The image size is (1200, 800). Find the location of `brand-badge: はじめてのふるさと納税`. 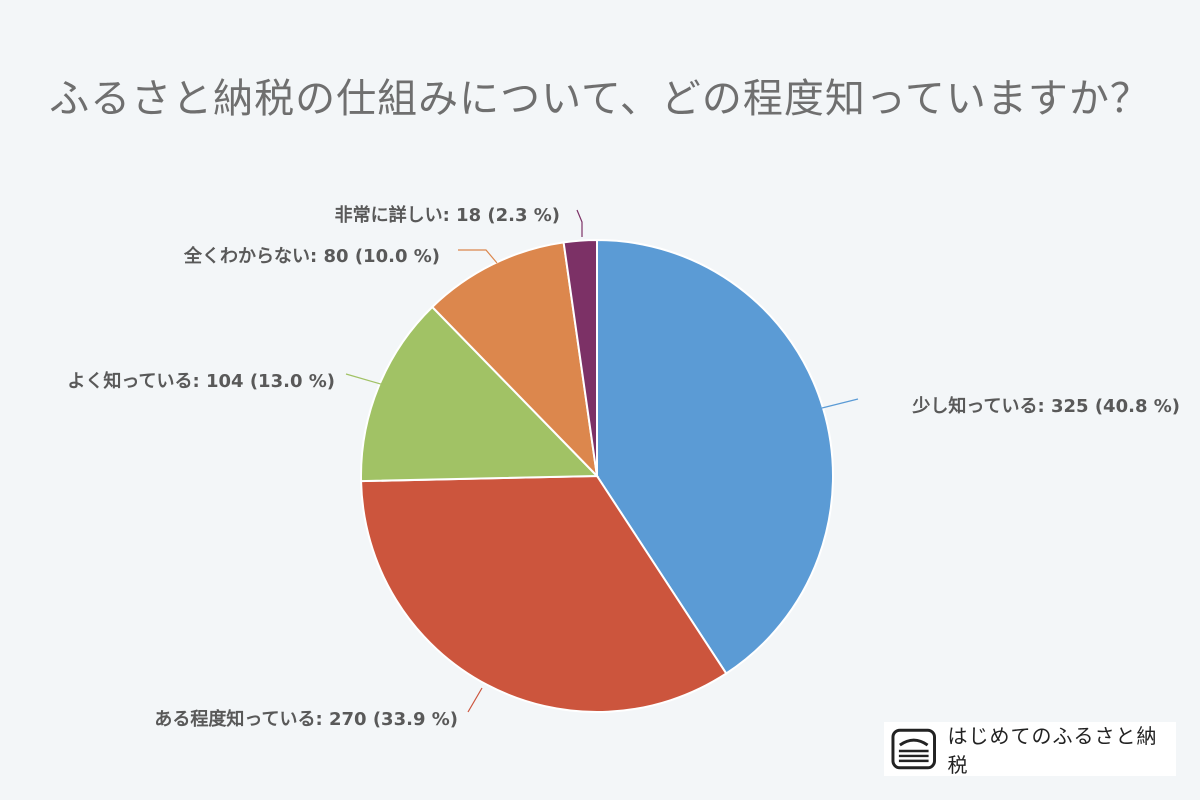

brand-badge: はじめてのふるさと納税 is located at coordinates (1030, 749).